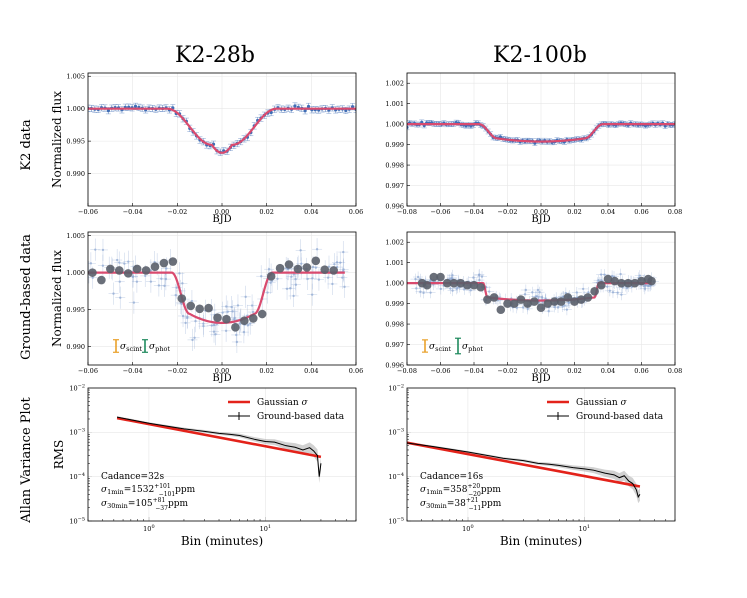  Describe the element at coordinates (407, 371) in the screenshot. I see `x-tick-label: −0.08` at that location.